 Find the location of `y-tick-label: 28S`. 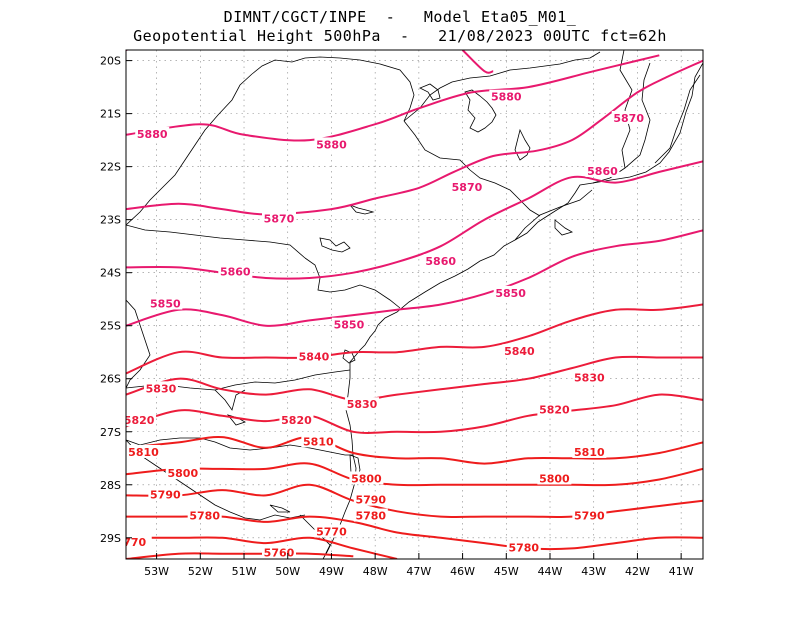

y-tick-label: 28S is located at coordinates (110, 485).